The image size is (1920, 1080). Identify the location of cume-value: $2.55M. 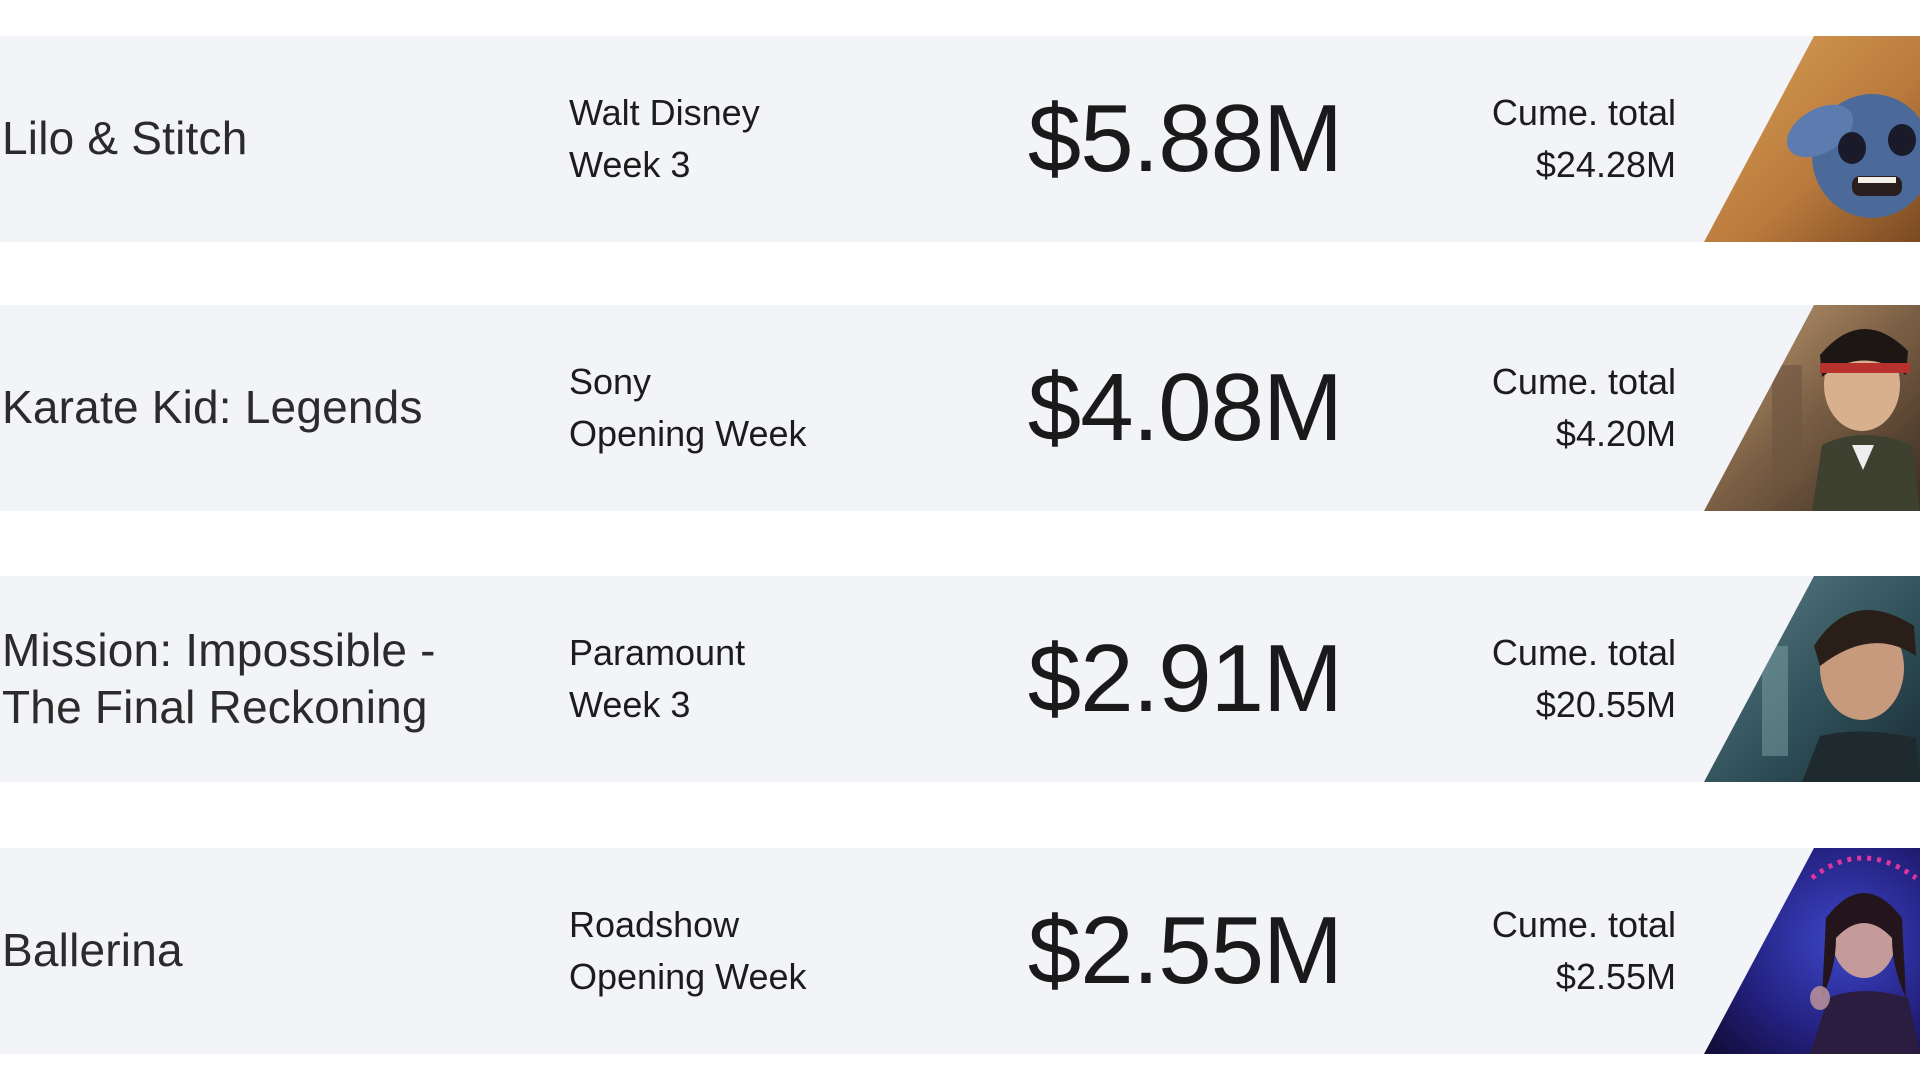
(1615, 976).